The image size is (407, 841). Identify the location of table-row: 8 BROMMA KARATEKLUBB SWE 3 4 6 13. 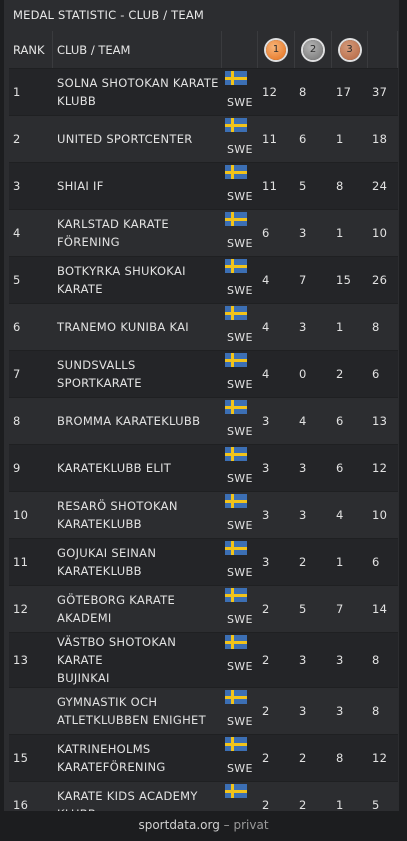
(203, 420).